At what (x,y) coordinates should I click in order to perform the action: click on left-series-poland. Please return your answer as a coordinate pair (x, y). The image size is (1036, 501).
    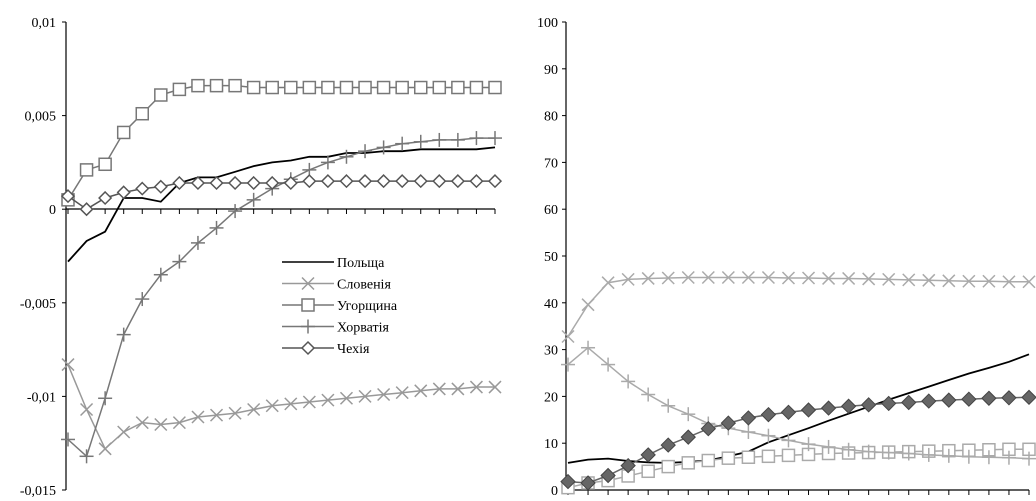
    Looking at the image, I should click on (281, 204).